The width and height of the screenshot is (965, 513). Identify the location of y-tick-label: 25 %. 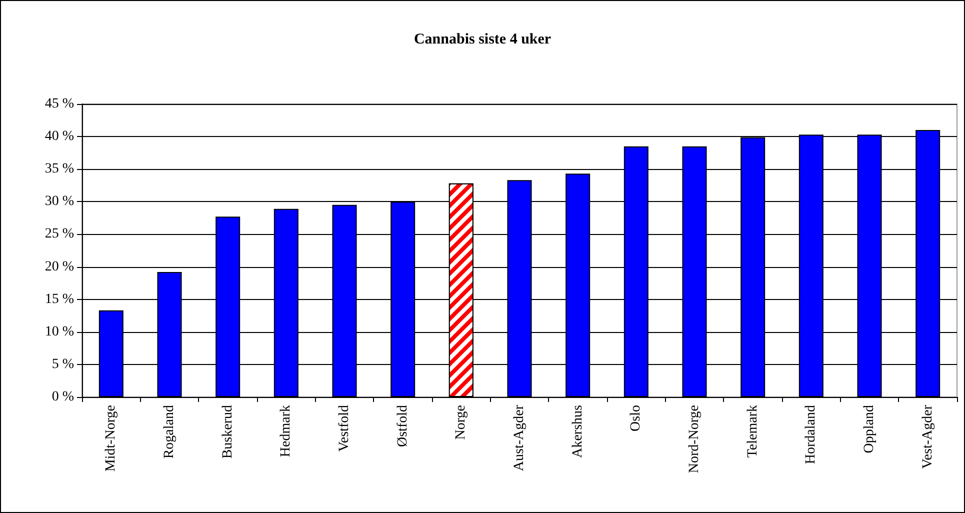
(59, 234).